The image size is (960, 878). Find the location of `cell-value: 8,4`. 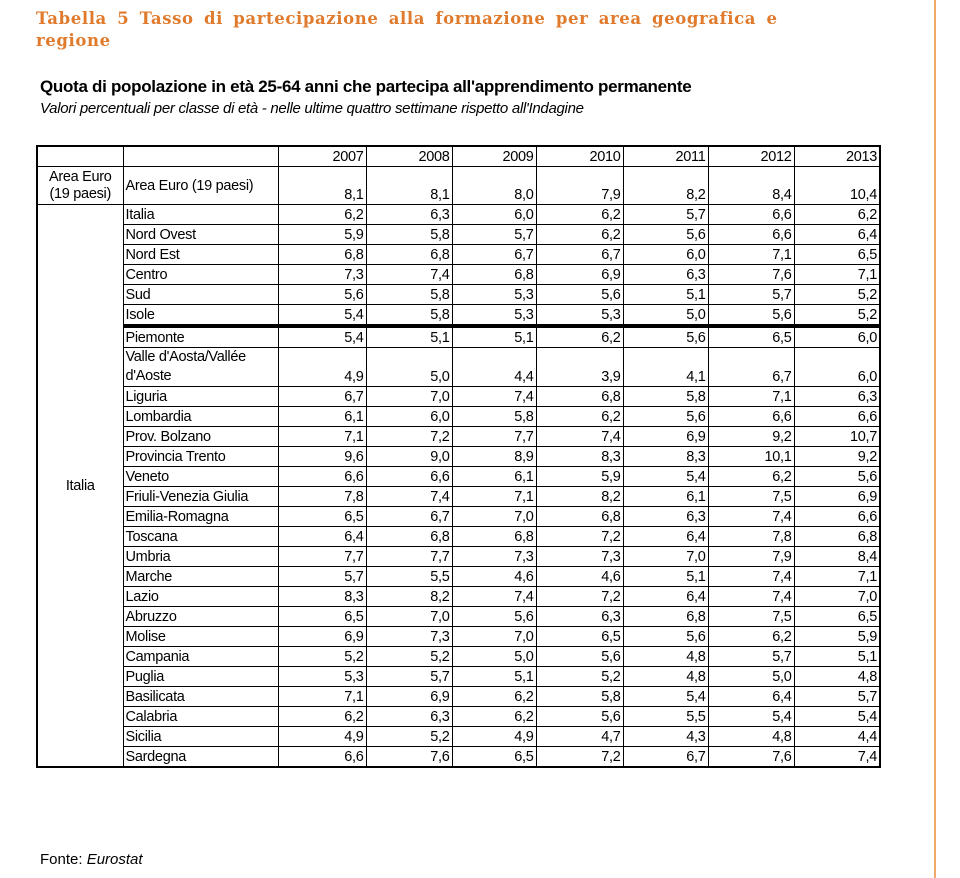

cell-value: 8,4 is located at coordinates (837, 556).